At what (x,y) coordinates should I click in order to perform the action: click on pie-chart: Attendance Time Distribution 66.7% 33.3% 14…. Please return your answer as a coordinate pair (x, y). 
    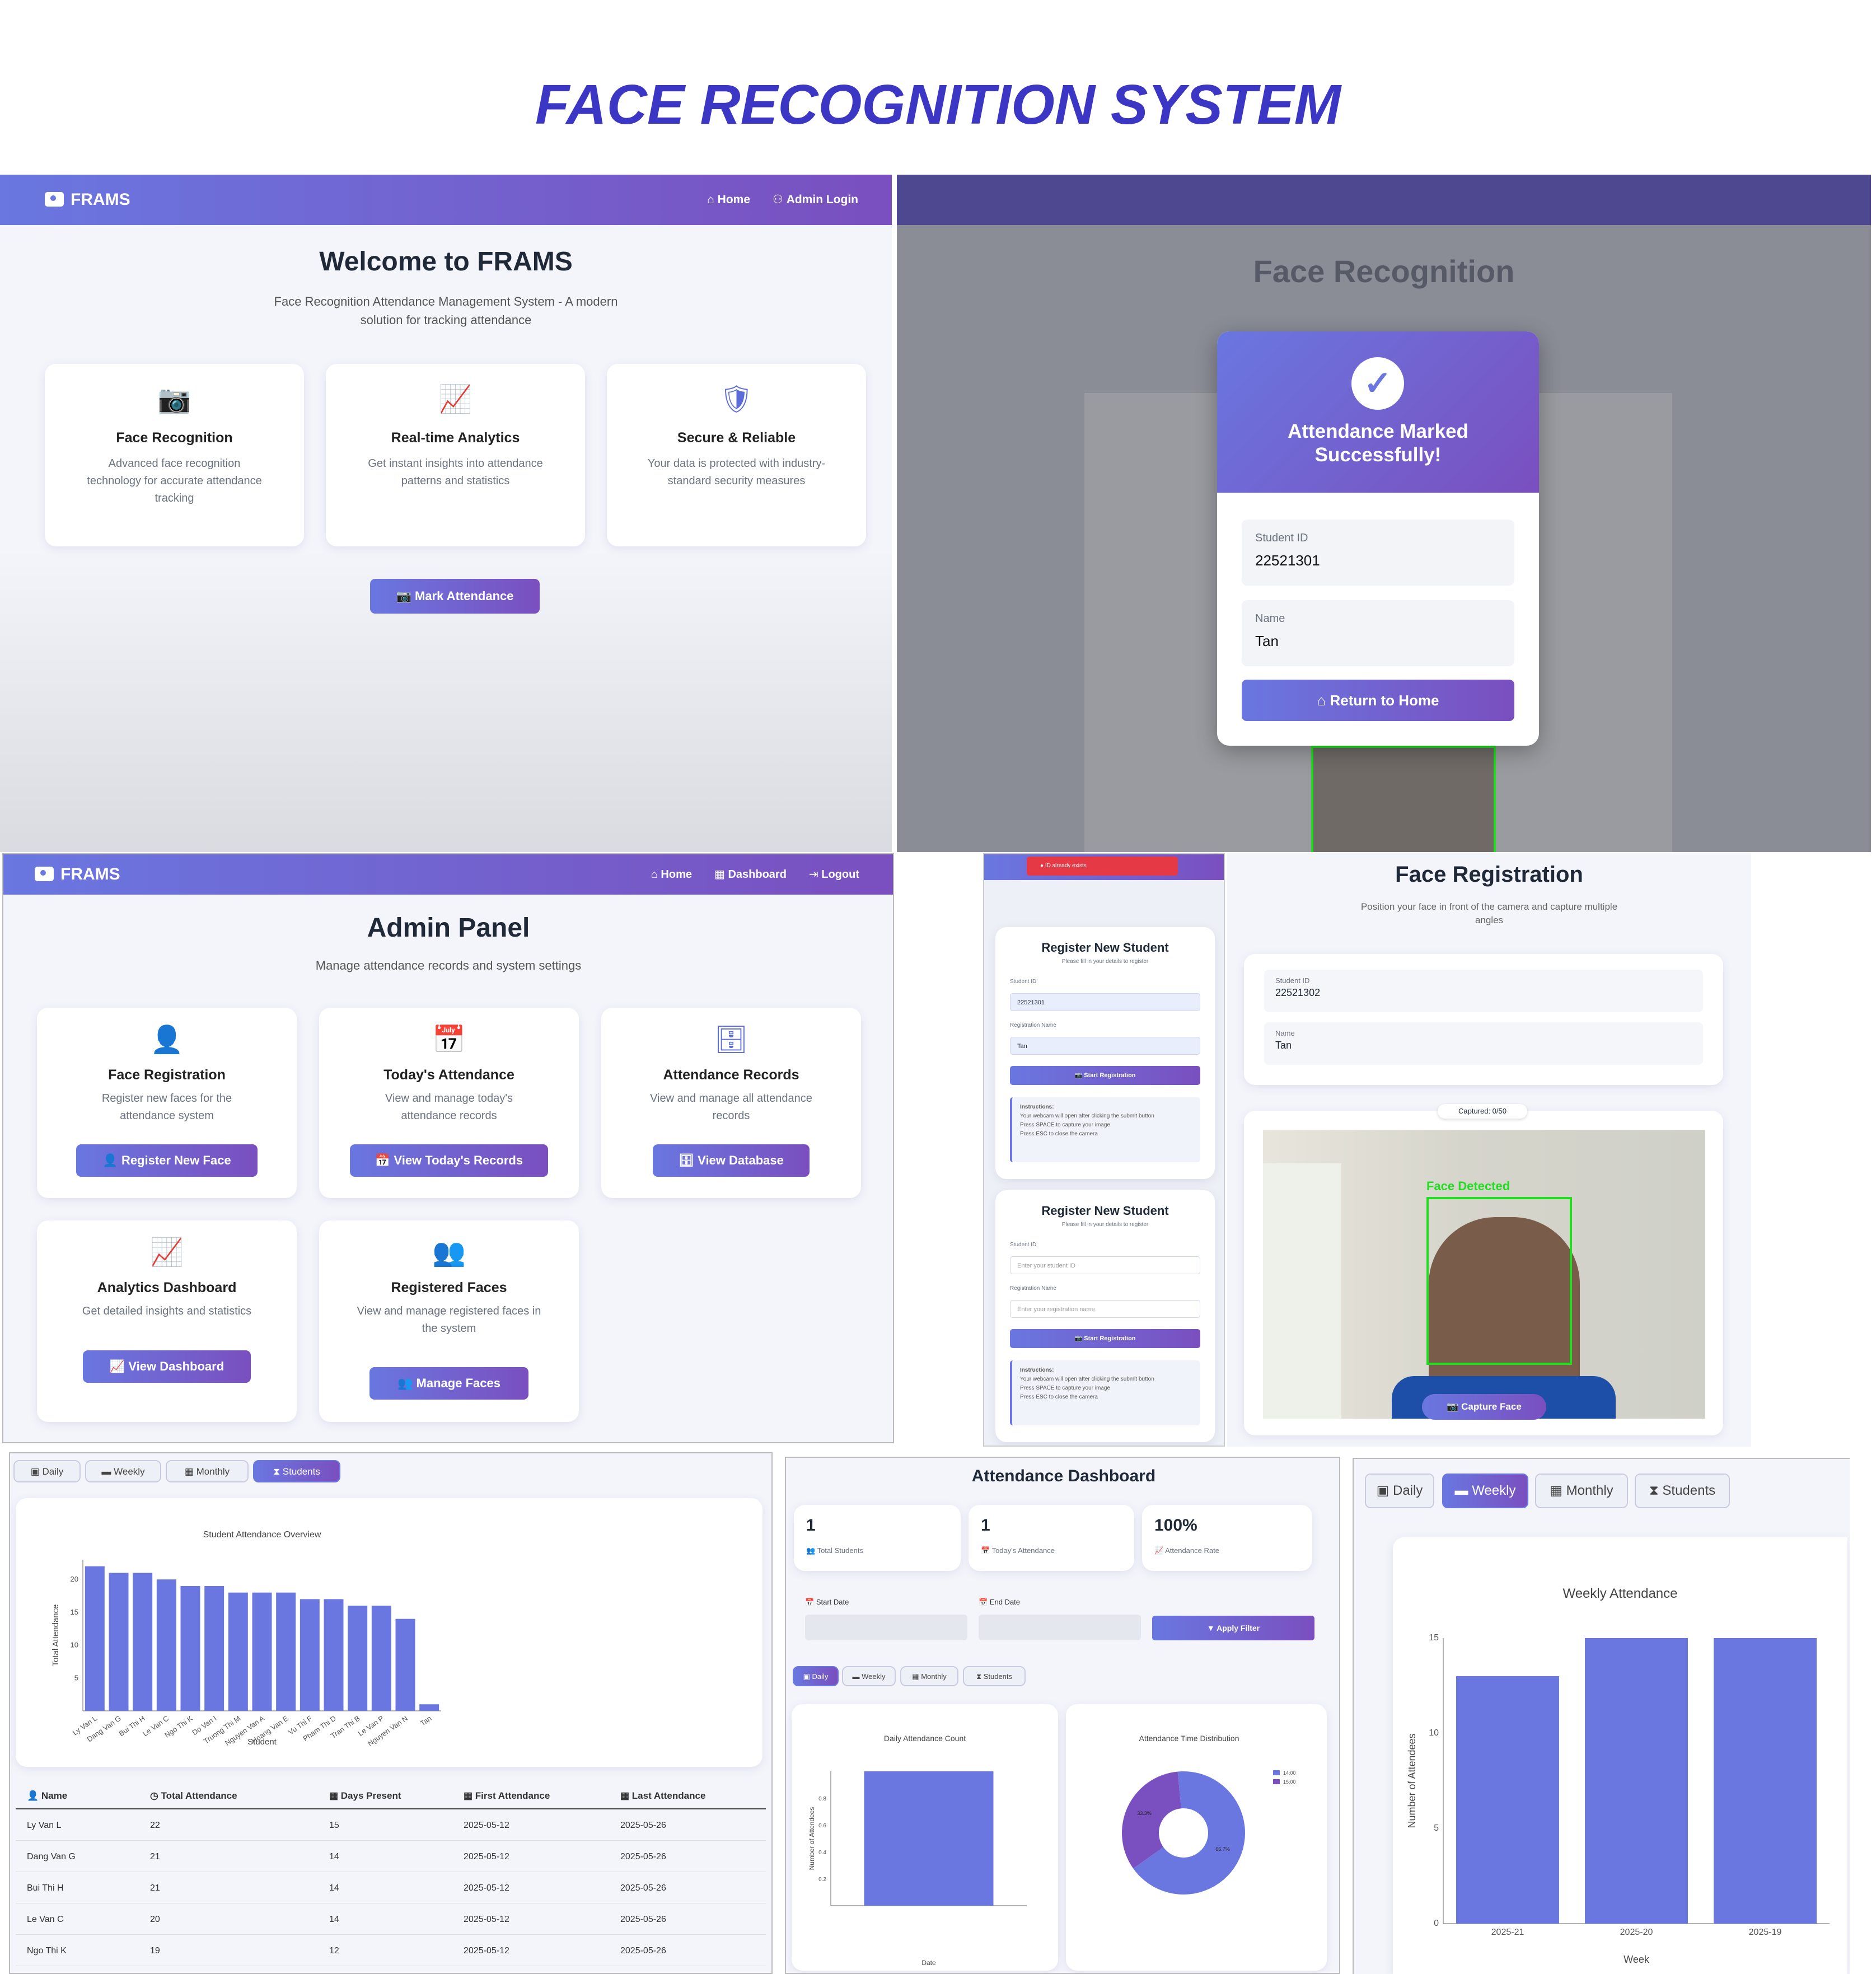
    Looking at the image, I should click on (1209, 1814).